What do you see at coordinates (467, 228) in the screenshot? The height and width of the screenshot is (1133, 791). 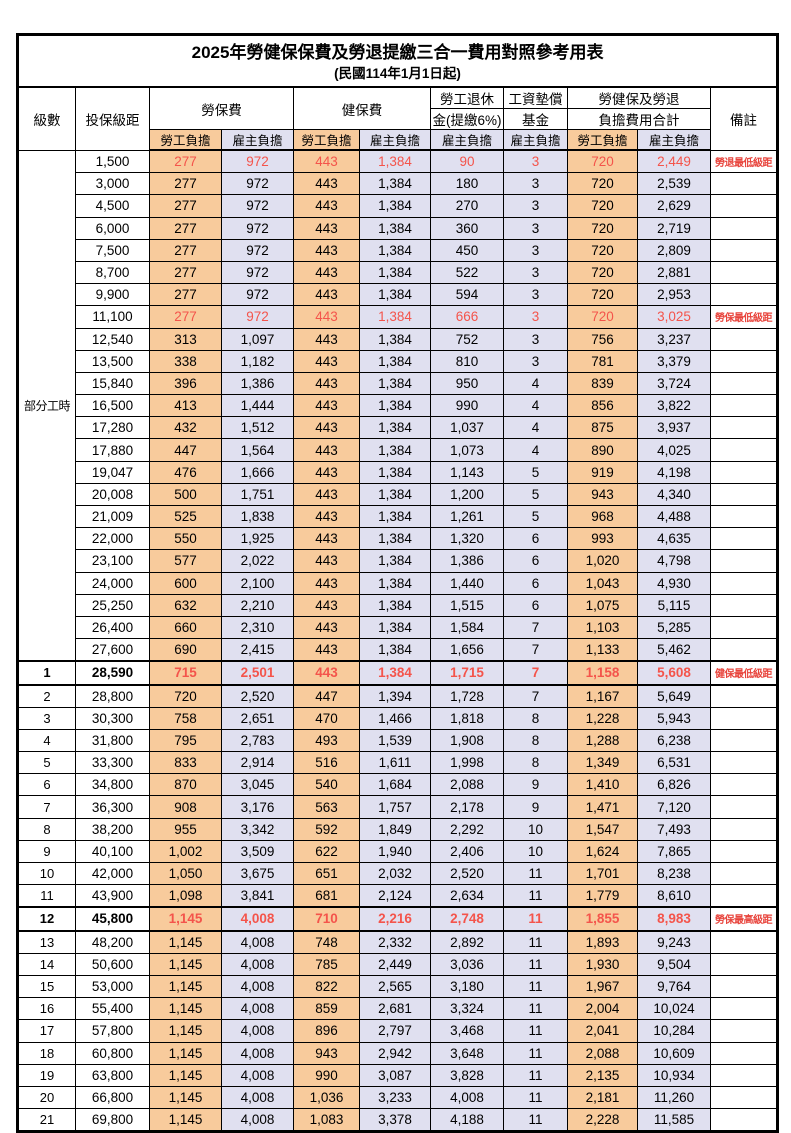 I see `pension-employer-cell: 360` at bounding box center [467, 228].